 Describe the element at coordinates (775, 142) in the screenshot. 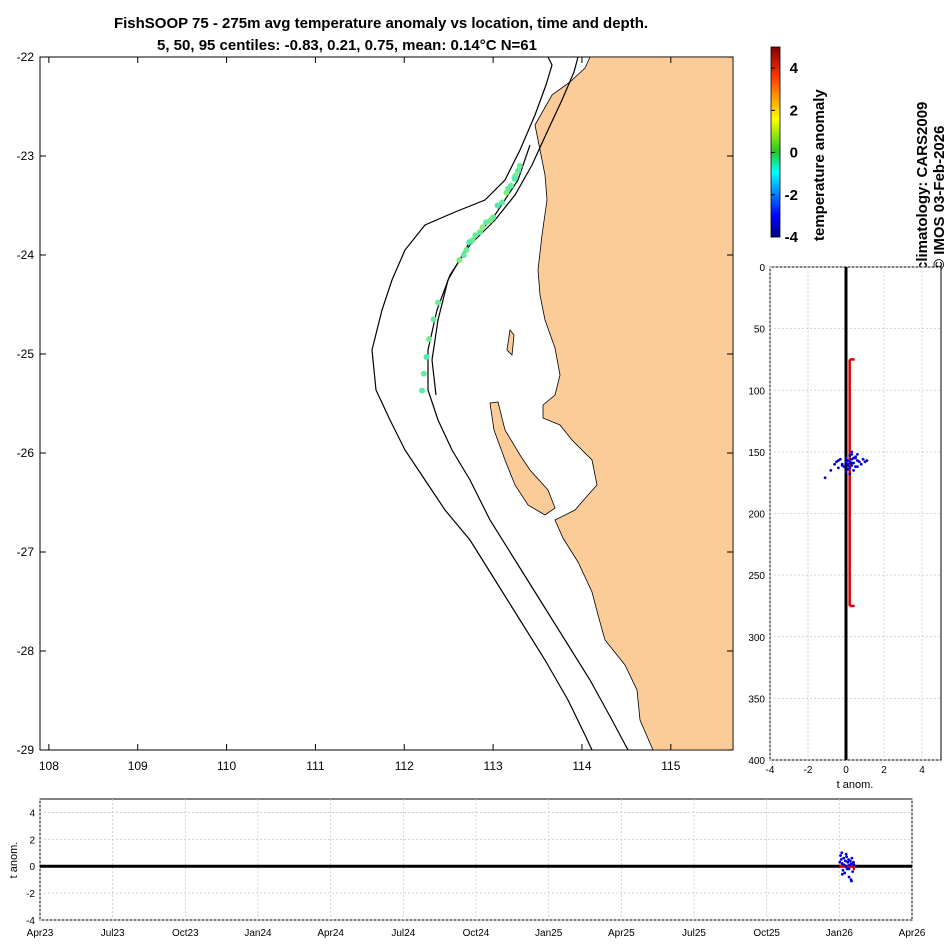

I see `colorbar-gradient` at that location.